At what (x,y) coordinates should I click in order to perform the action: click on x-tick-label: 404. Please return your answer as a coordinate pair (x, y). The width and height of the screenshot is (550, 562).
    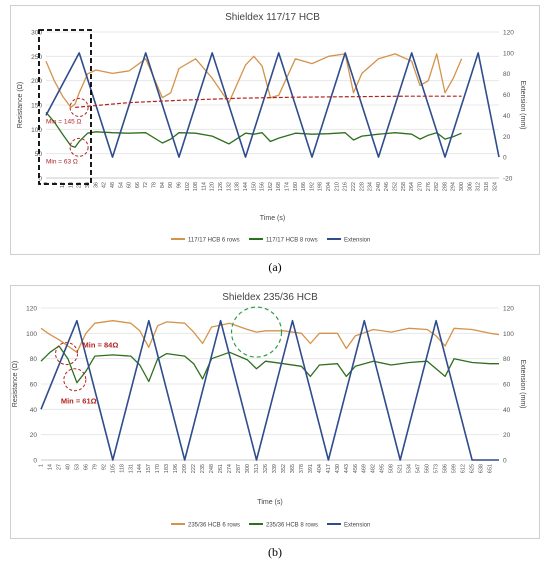
    Looking at the image, I should click on (320, 468).